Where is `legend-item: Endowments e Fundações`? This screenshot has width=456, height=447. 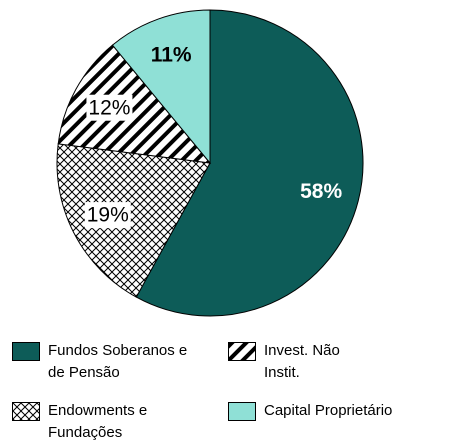
legend-item: Endowments e Fundações is located at coordinates (100, 422).